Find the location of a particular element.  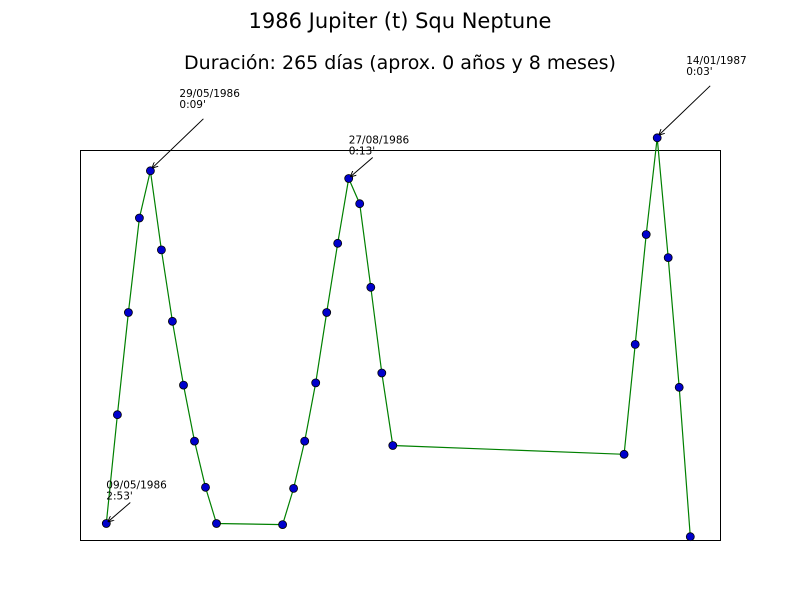

annotation-date: 27/08/1986 is located at coordinates (379, 141).